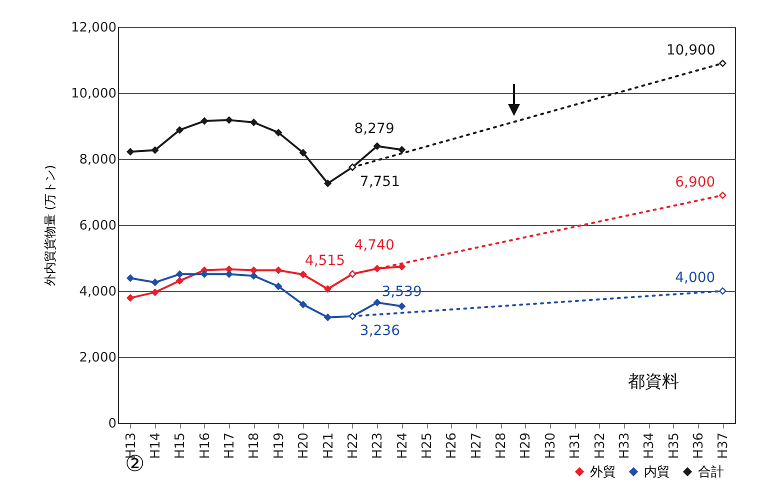 The image size is (761, 489). Describe the element at coordinates (180, 445) in the screenshot. I see `x-tick-label: H15` at that location.